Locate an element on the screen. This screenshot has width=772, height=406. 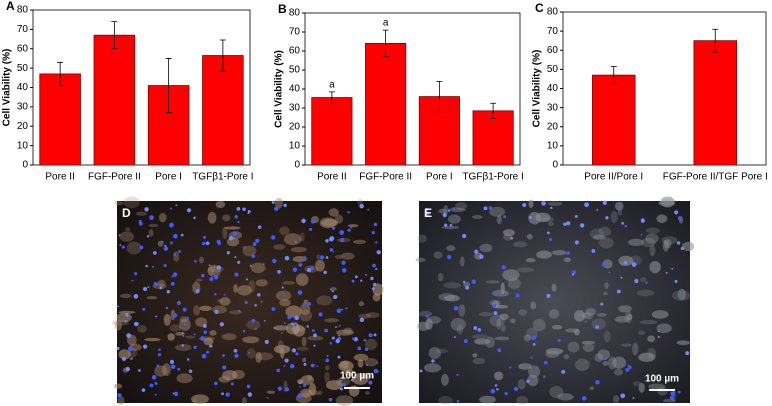
panel-label: D is located at coordinates (126, 213).